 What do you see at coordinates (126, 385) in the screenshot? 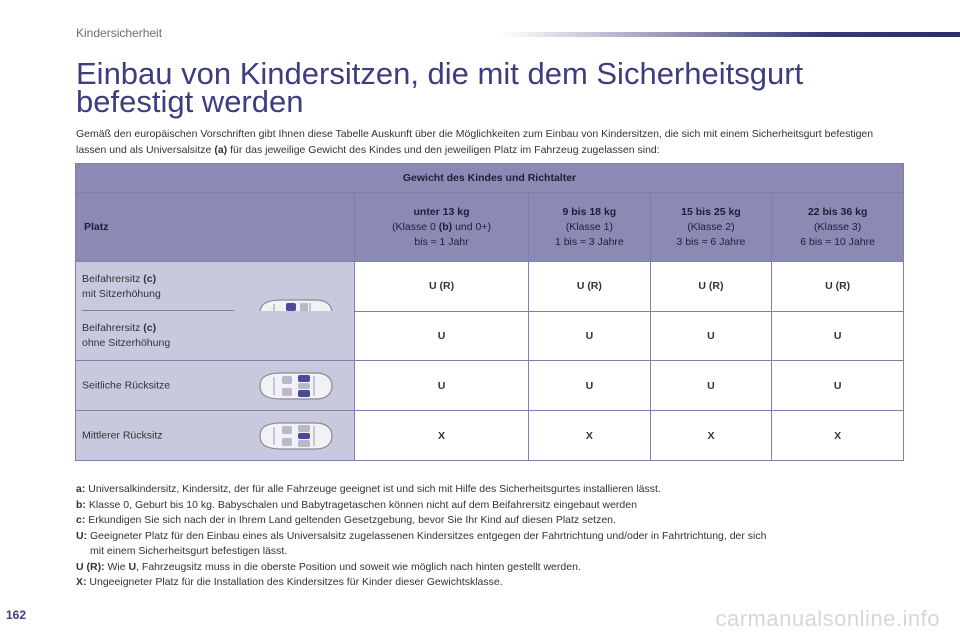
I see `place-label: Seitliche Rücksitze` at bounding box center [126, 385].